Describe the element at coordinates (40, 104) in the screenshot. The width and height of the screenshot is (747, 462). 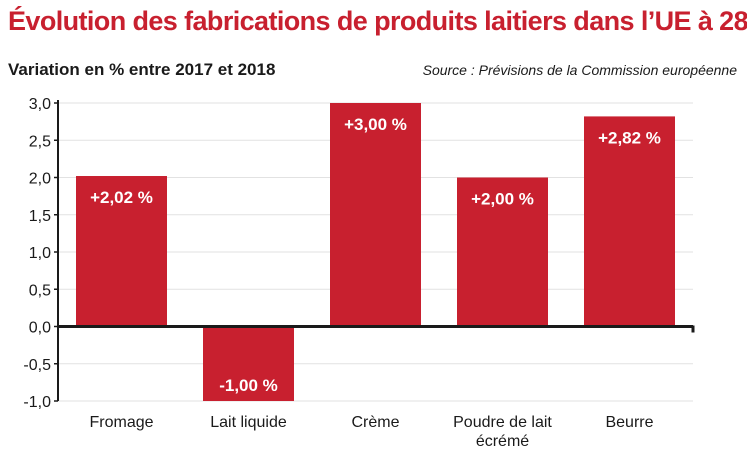
I see `y-tick-label: 3,0` at that location.